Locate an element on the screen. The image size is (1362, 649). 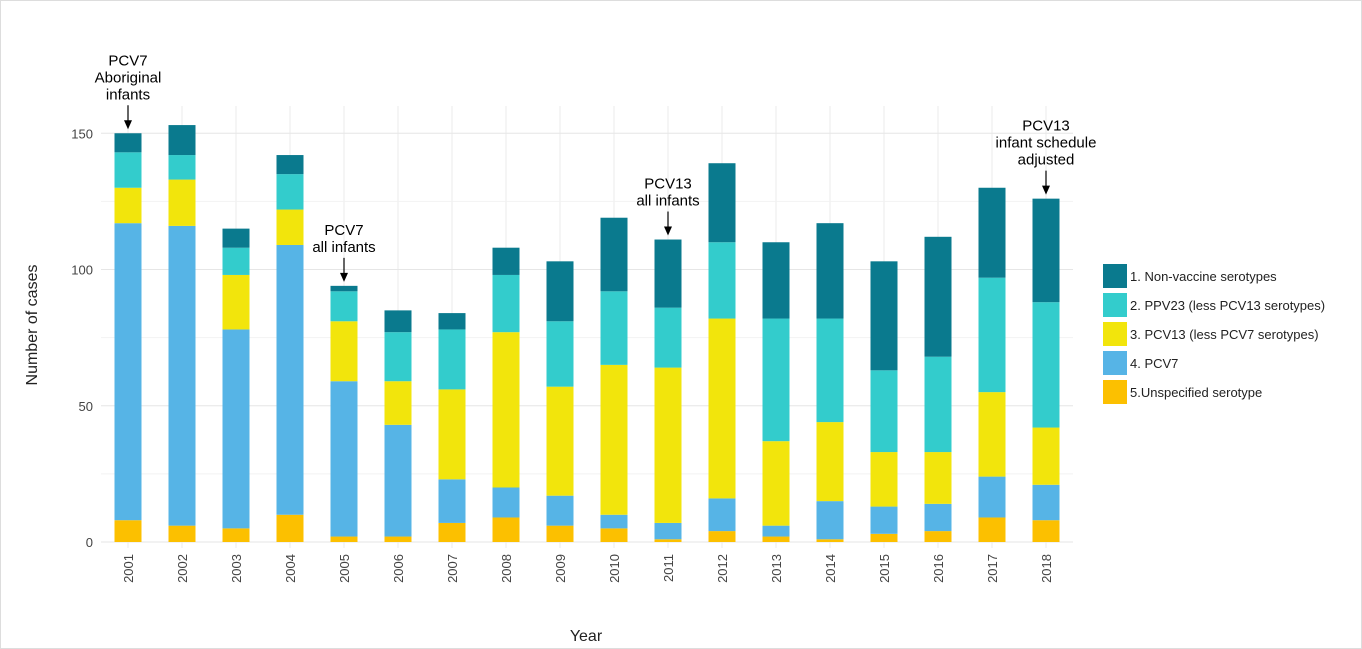
annotation: Aboriginal is located at coordinates (128, 77).